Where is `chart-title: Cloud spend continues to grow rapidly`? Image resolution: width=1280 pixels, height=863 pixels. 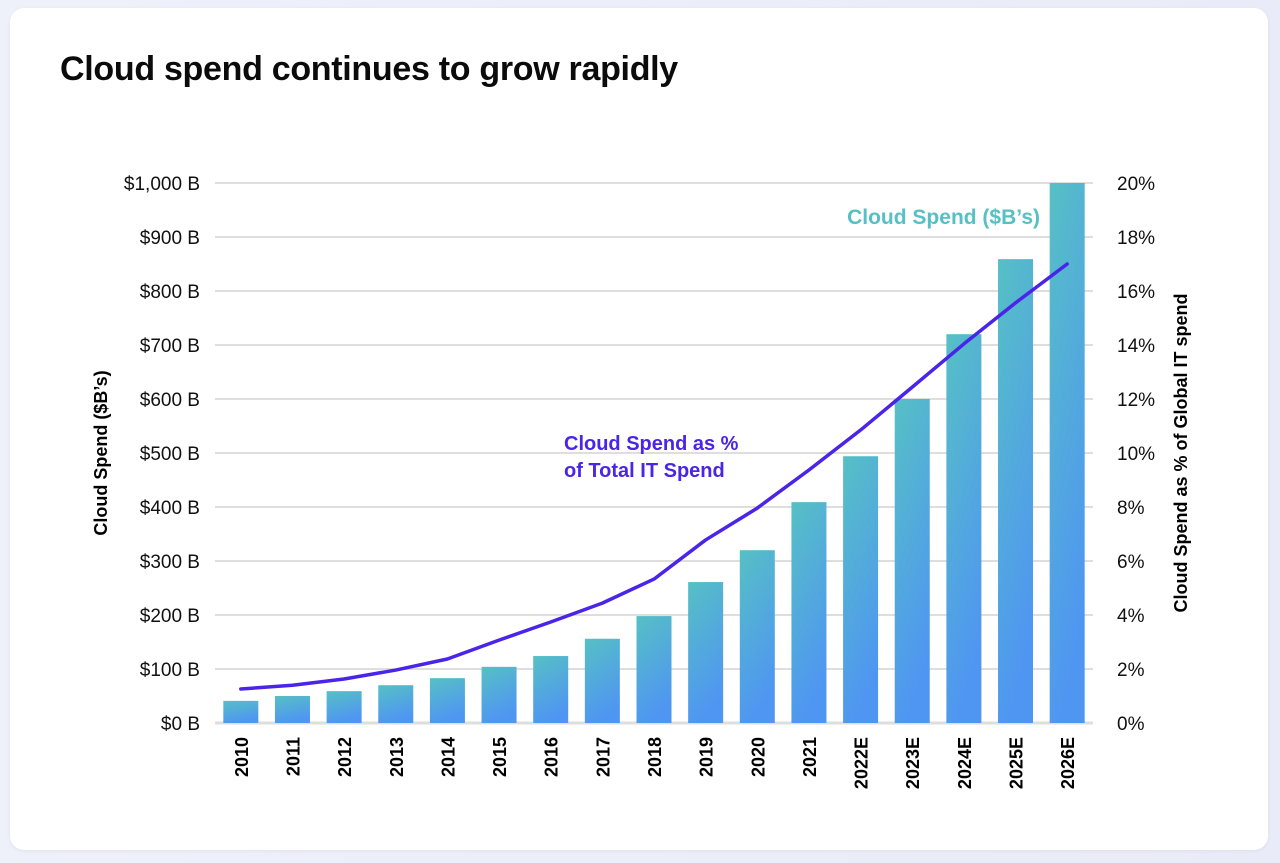 chart-title: Cloud spend continues to grow rapidly is located at coordinates (369, 69).